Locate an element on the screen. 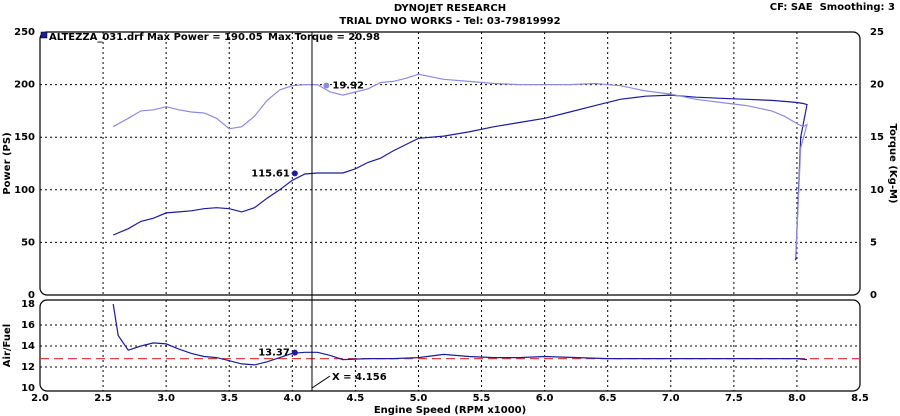  x-tick-label: 3.0 is located at coordinates (166, 398).